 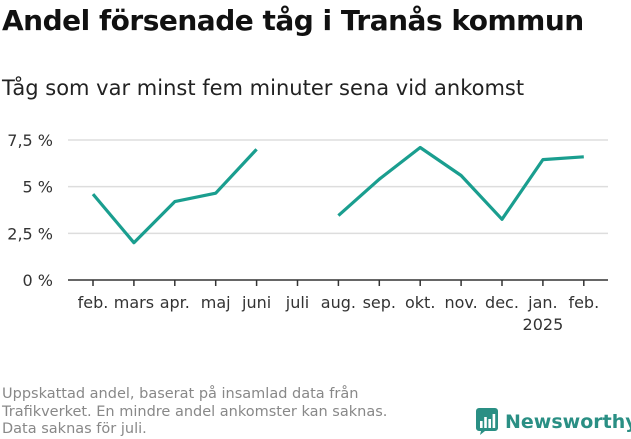 I want to click on brand-name: Newsworthy, so click(x=568, y=421).